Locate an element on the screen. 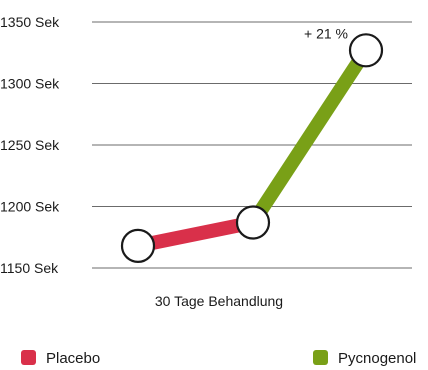 This screenshot has width=428, height=370. y-tick-labels: 1350 Sek 1300 Sek 1250 Sek 1200 Sek 1150 Sek is located at coordinates (30, 145).